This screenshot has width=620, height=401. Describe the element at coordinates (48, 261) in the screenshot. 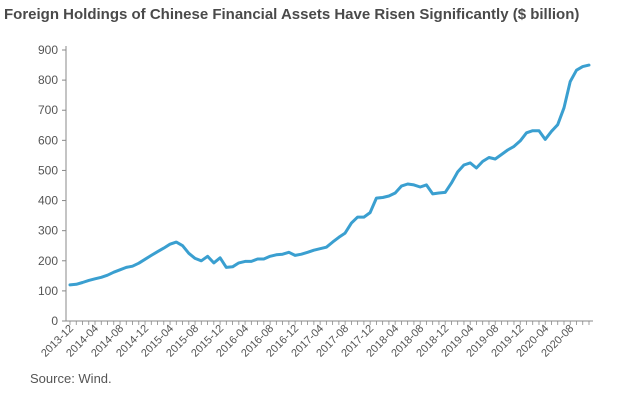

I see `y-tick-label: 200` at that location.